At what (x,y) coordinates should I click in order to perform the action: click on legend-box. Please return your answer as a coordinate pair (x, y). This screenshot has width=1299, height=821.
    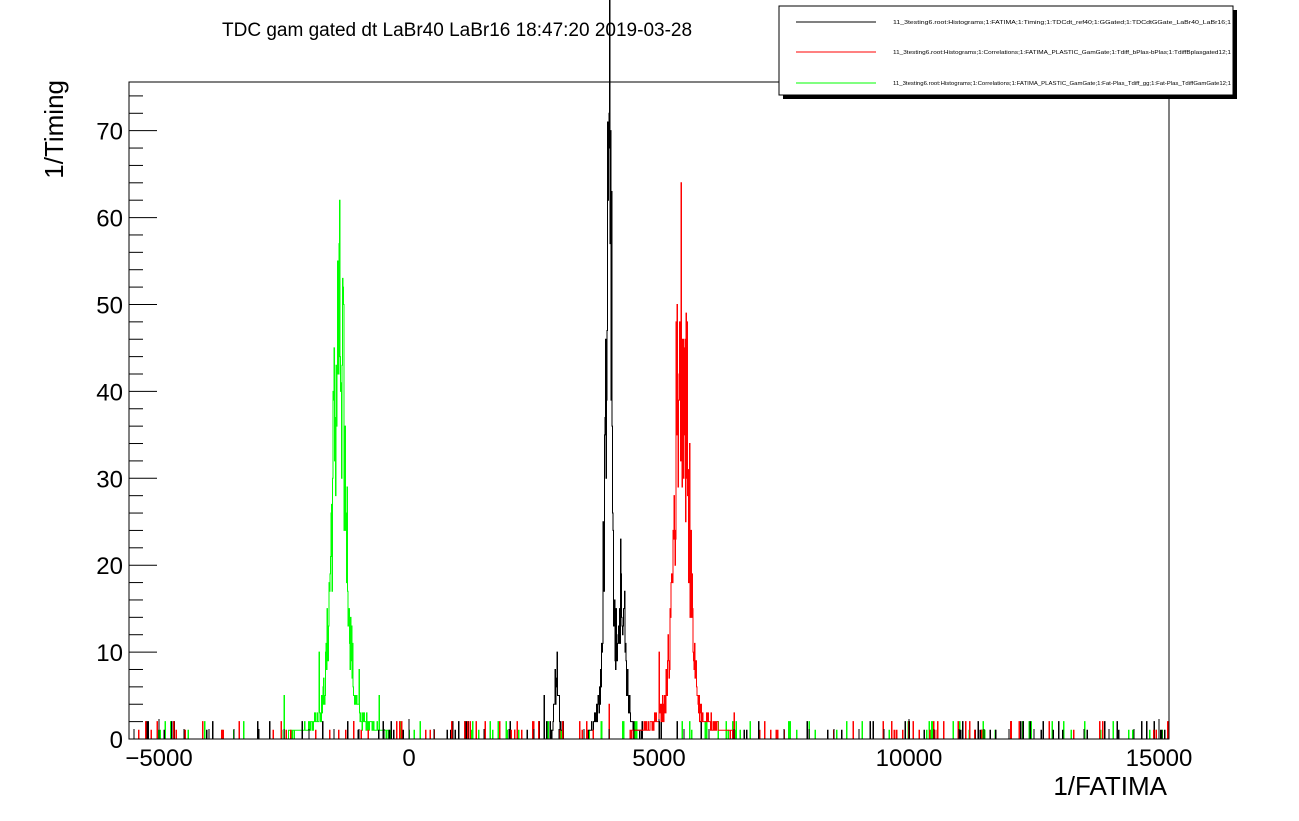
    Looking at the image, I should click on (1006, 50).